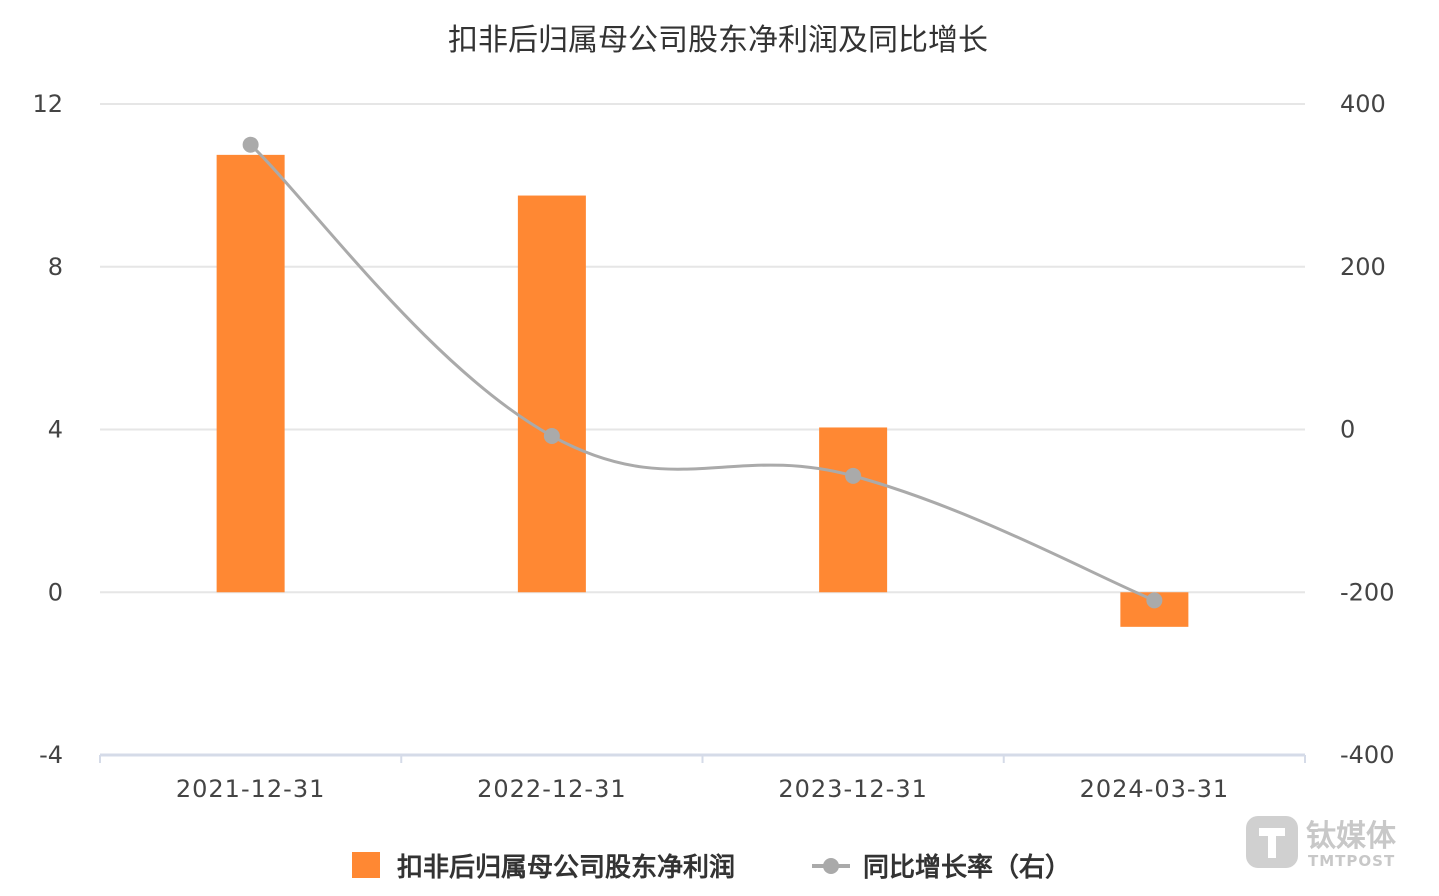  I want to click on watermark-subtitle: TMTPOST, so click(1351, 861).